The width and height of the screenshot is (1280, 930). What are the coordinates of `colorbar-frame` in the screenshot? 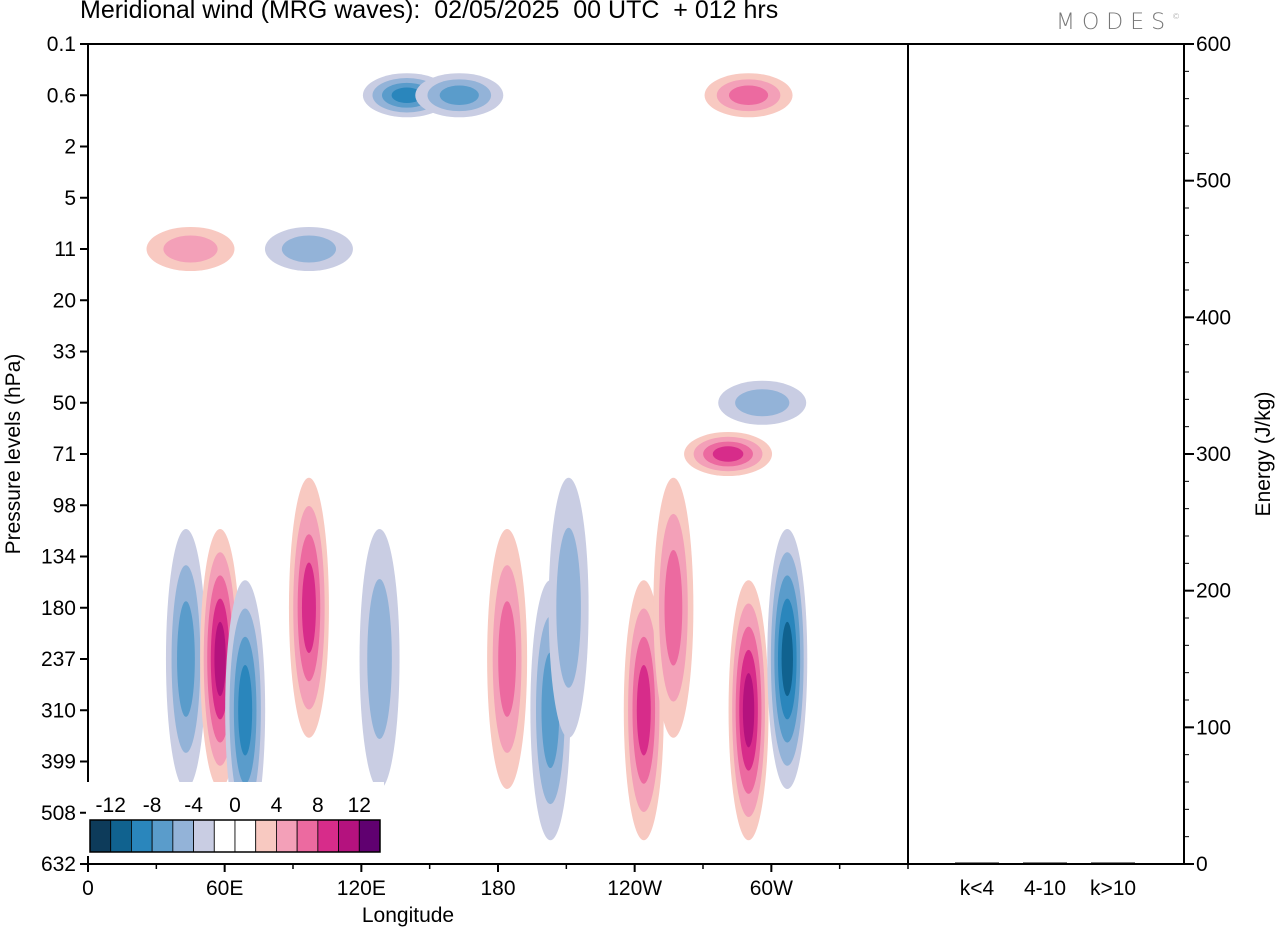 It's located at (235, 836).